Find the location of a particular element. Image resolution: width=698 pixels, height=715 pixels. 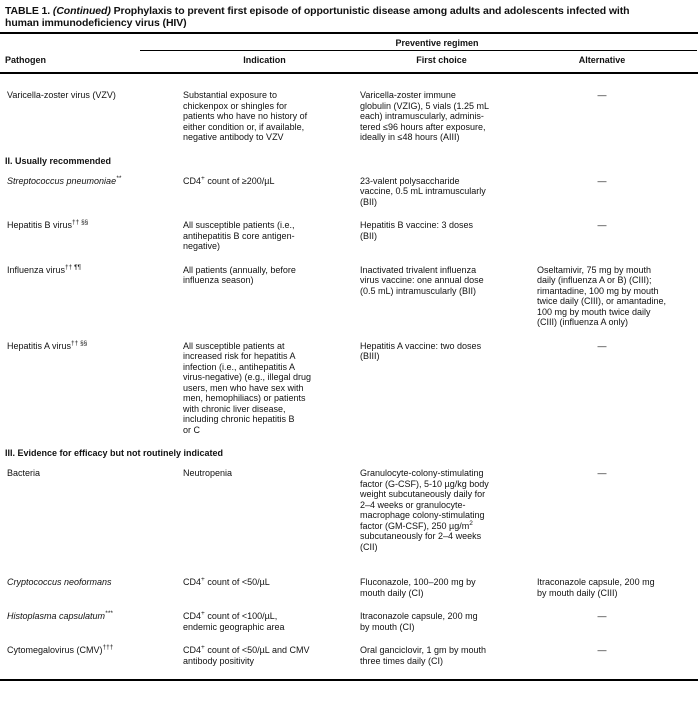

header-rule is located at coordinates (349, 73).